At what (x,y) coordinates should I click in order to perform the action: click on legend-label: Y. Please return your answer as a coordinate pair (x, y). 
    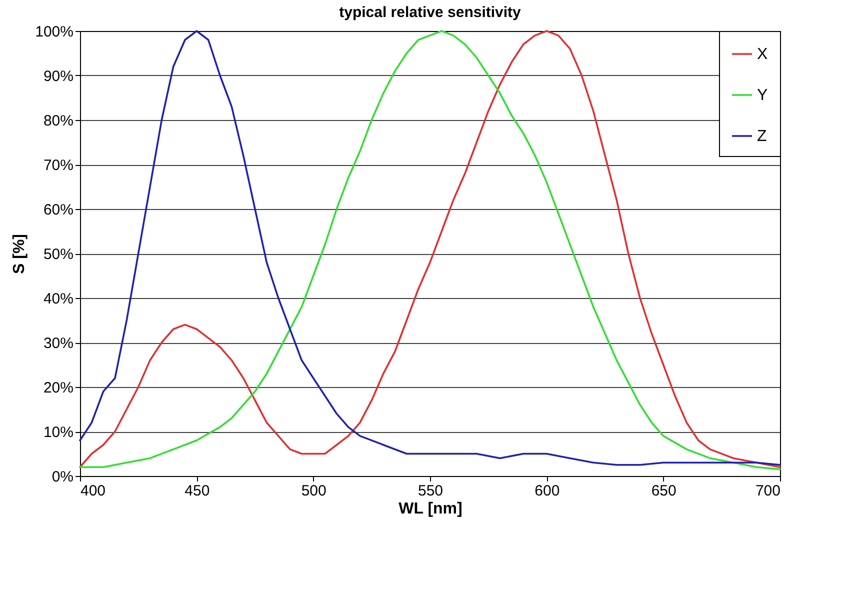
    Looking at the image, I should click on (762, 95).